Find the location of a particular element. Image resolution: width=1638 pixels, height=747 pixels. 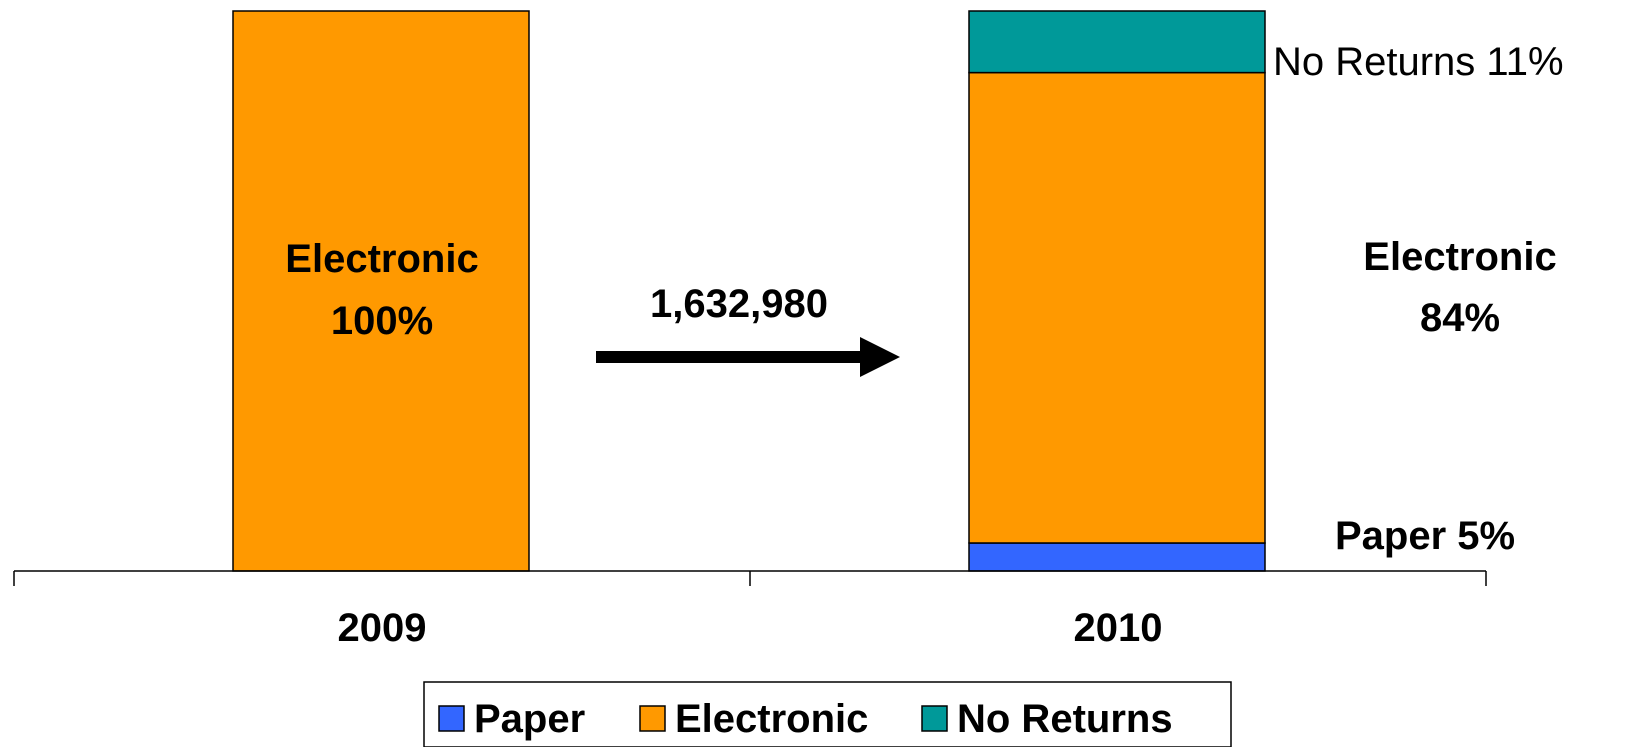

legend-items: Paper Electronic No Returns is located at coordinates (805, 719).